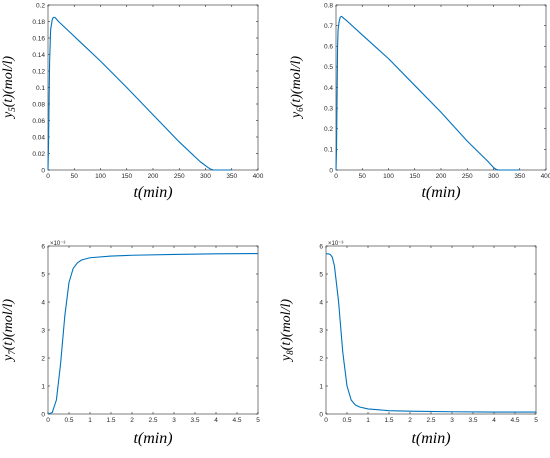 Image resolution: width=550 pixels, height=458 pixels. Describe the element at coordinates (38, 22) in the screenshot. I see `y-tick-label: 0.18` at that location.